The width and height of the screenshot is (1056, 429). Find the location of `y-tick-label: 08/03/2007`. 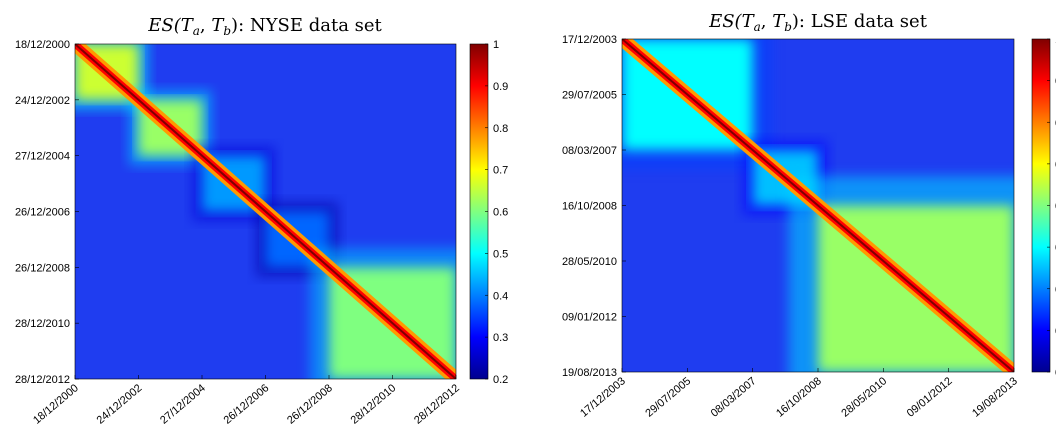

y-tick-label: 08/03/2007 is located at coordinates (589, 151).